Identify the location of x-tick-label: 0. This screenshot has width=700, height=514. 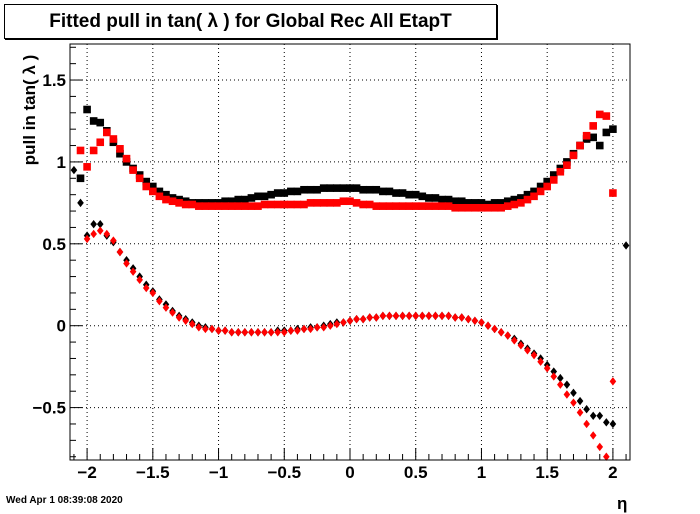
(349, 472).